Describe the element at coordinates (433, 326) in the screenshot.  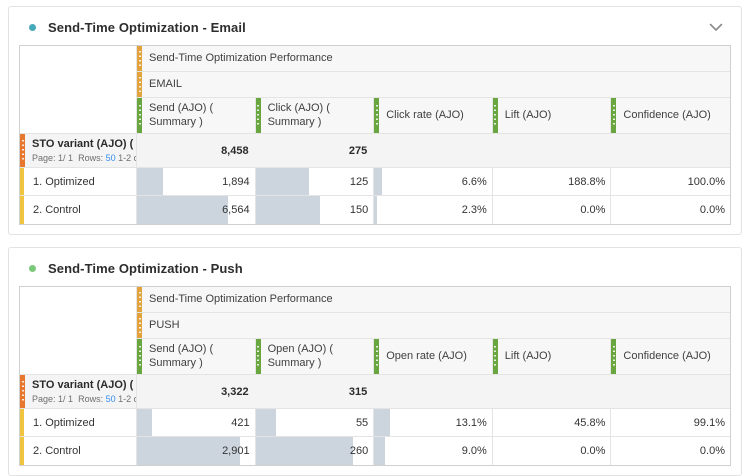
I see `channel-header-cell: PUSH` at that location.